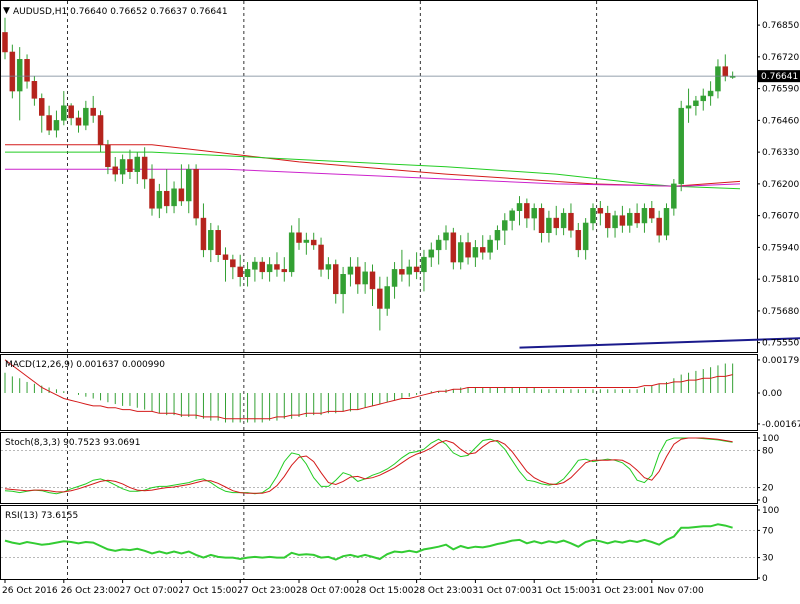 This screenshot has height=604, width=800. Describe the element at coordinates (779, 77) in the screenshot. I see `current-price-label: 0.76641` at that location.